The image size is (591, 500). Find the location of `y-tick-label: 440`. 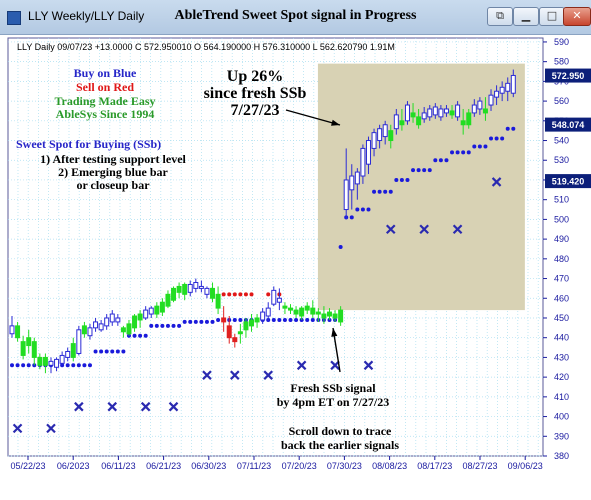

y-tick-label: 440 is located at coordinates (561, 338).